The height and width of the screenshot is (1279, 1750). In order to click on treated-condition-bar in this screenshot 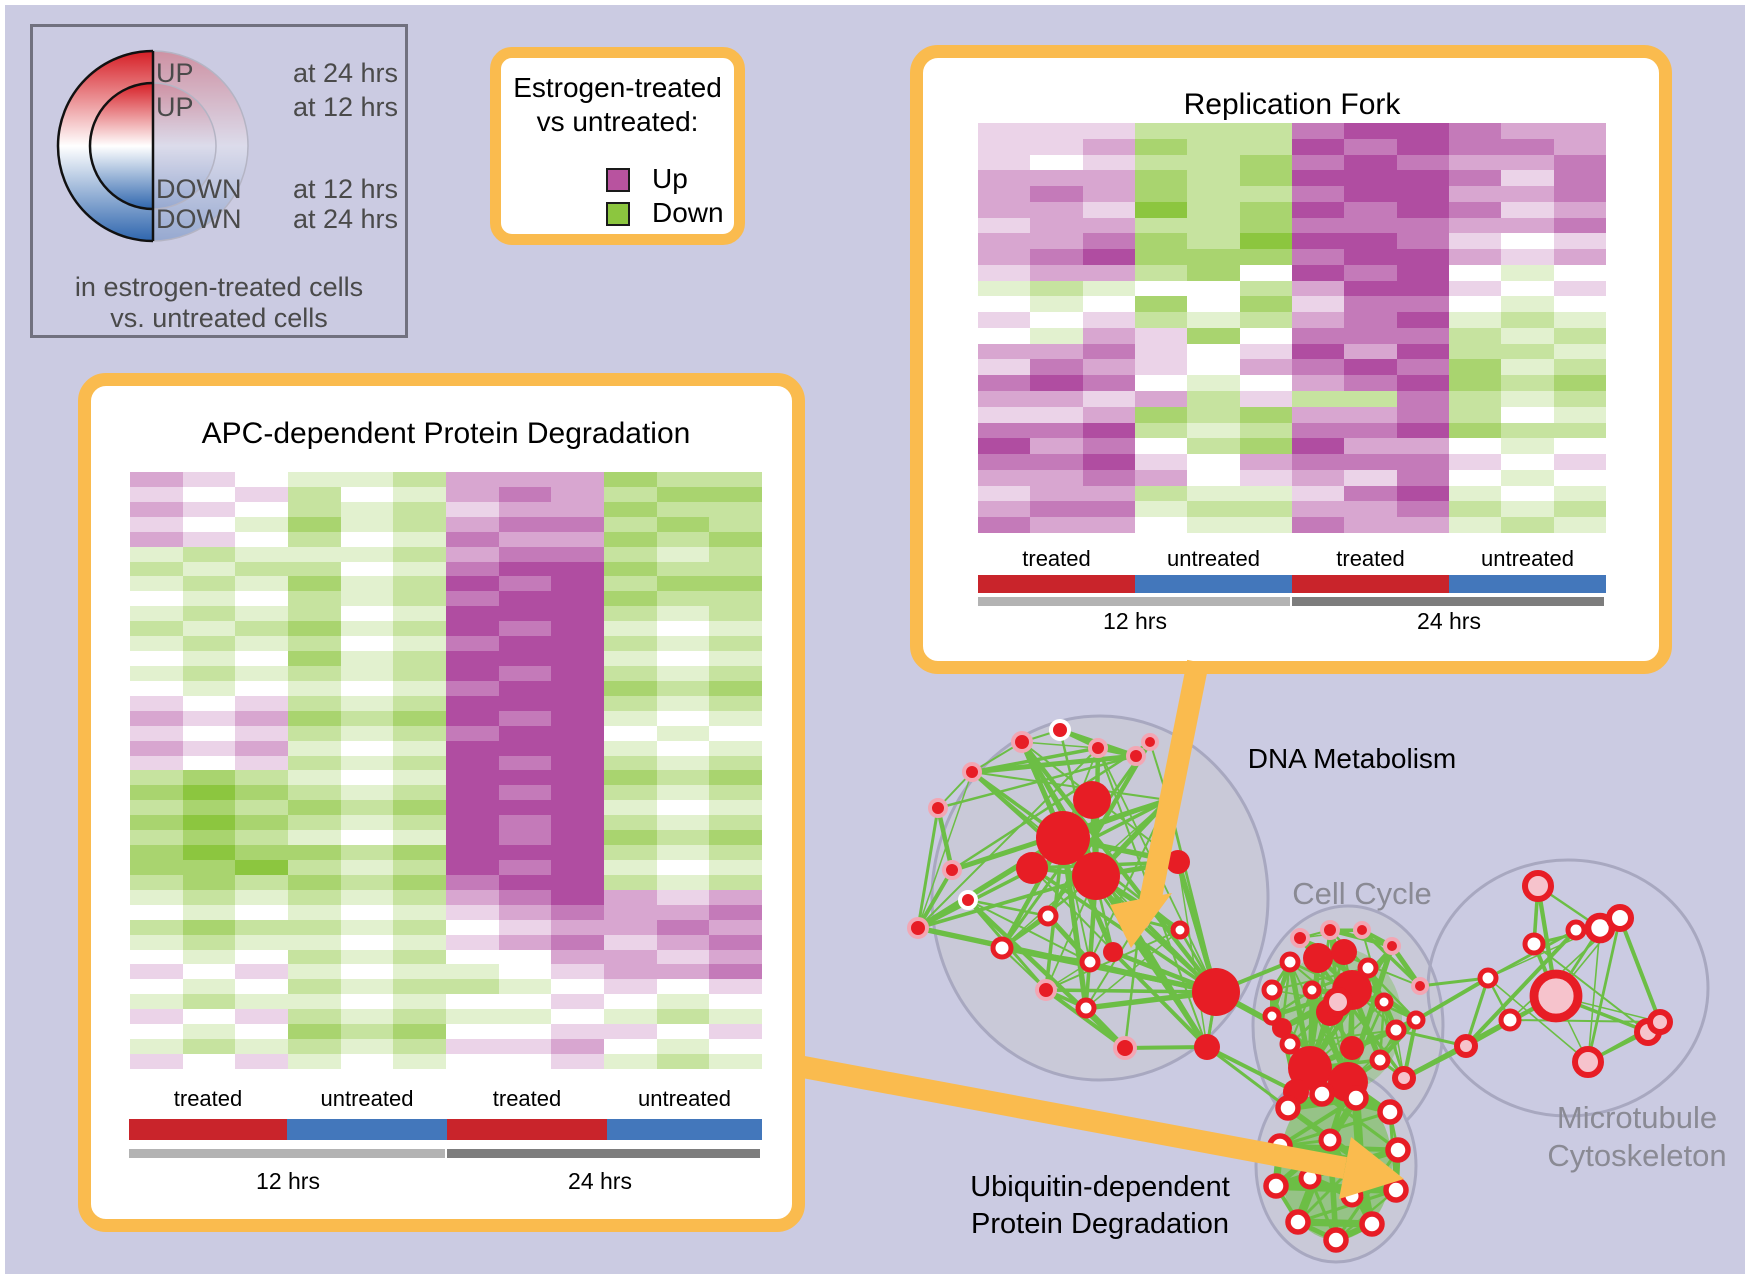, I will do `click(527, 1129)`.